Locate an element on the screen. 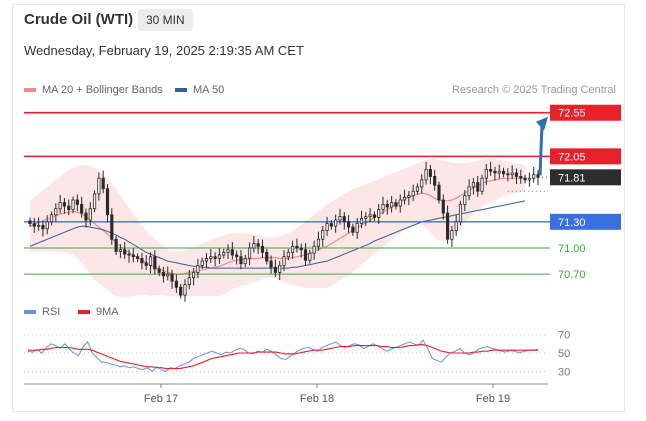 This screenshot has height=421, width=646. level-text: 72.05 is located at coordinates (572, 157).